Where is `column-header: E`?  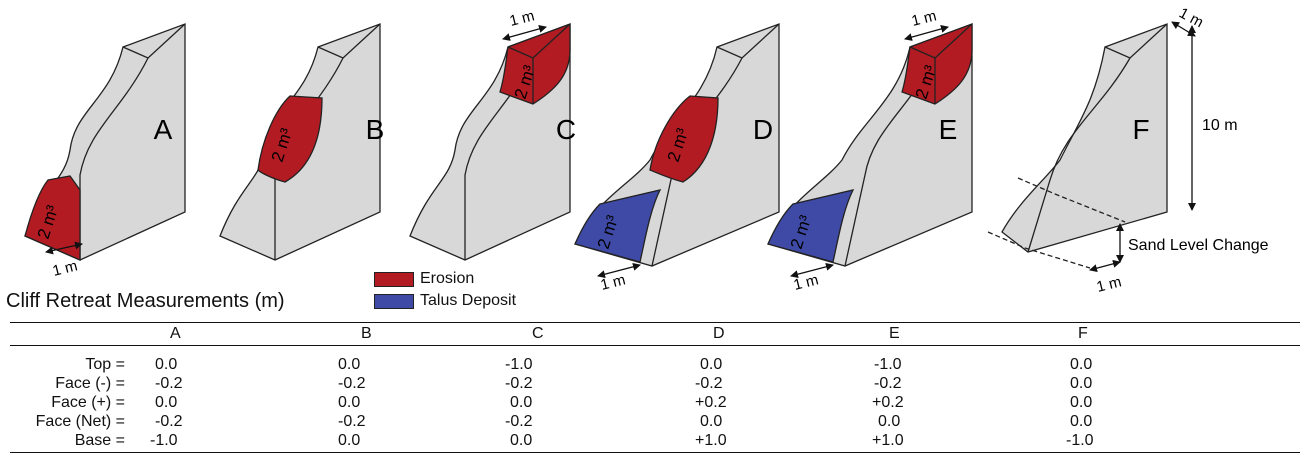
column-header: E is located at coordinates (894, 333).